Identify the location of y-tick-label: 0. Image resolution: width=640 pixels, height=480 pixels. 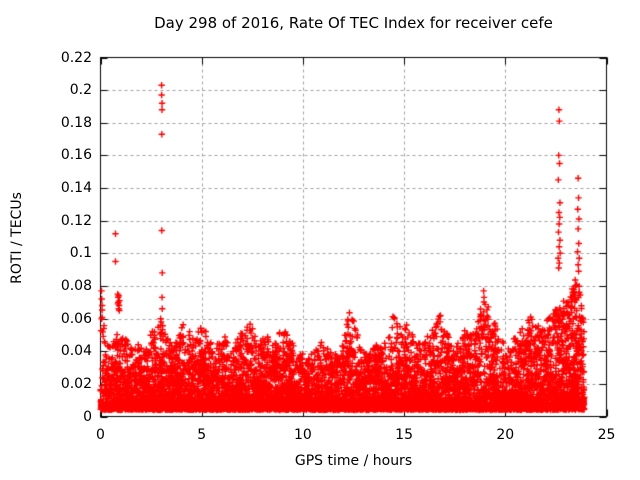
(87, 416).